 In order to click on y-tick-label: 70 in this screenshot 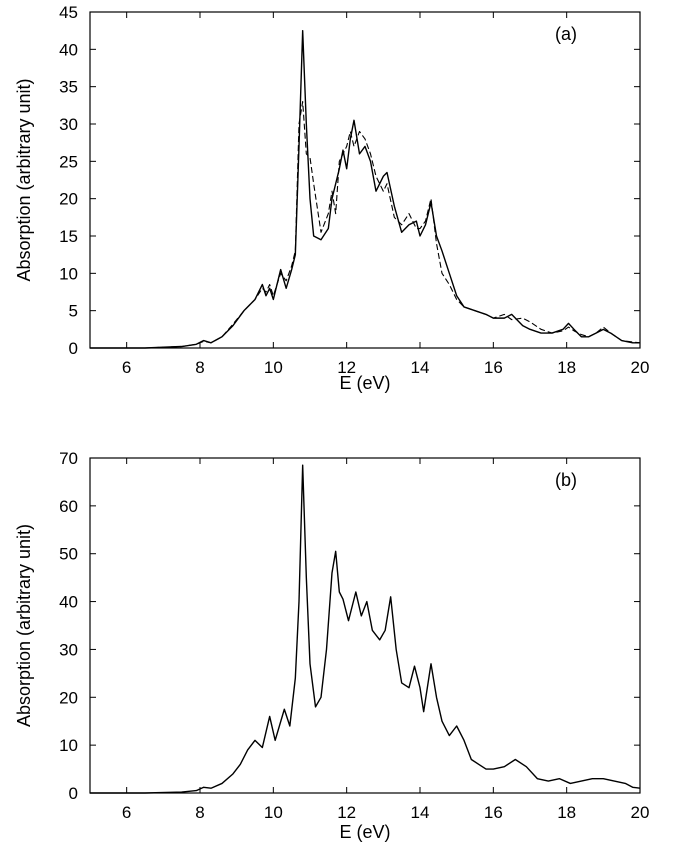, I will do `click(68, 458)`.